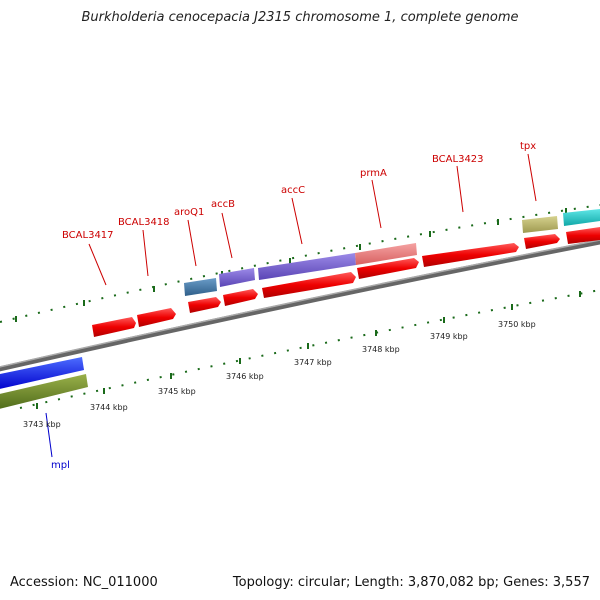 The image size is (600, 600). Describe the element at coordinates (528, 146) in the screenshot. I see `gene-label-tpx: tpx` at that location.